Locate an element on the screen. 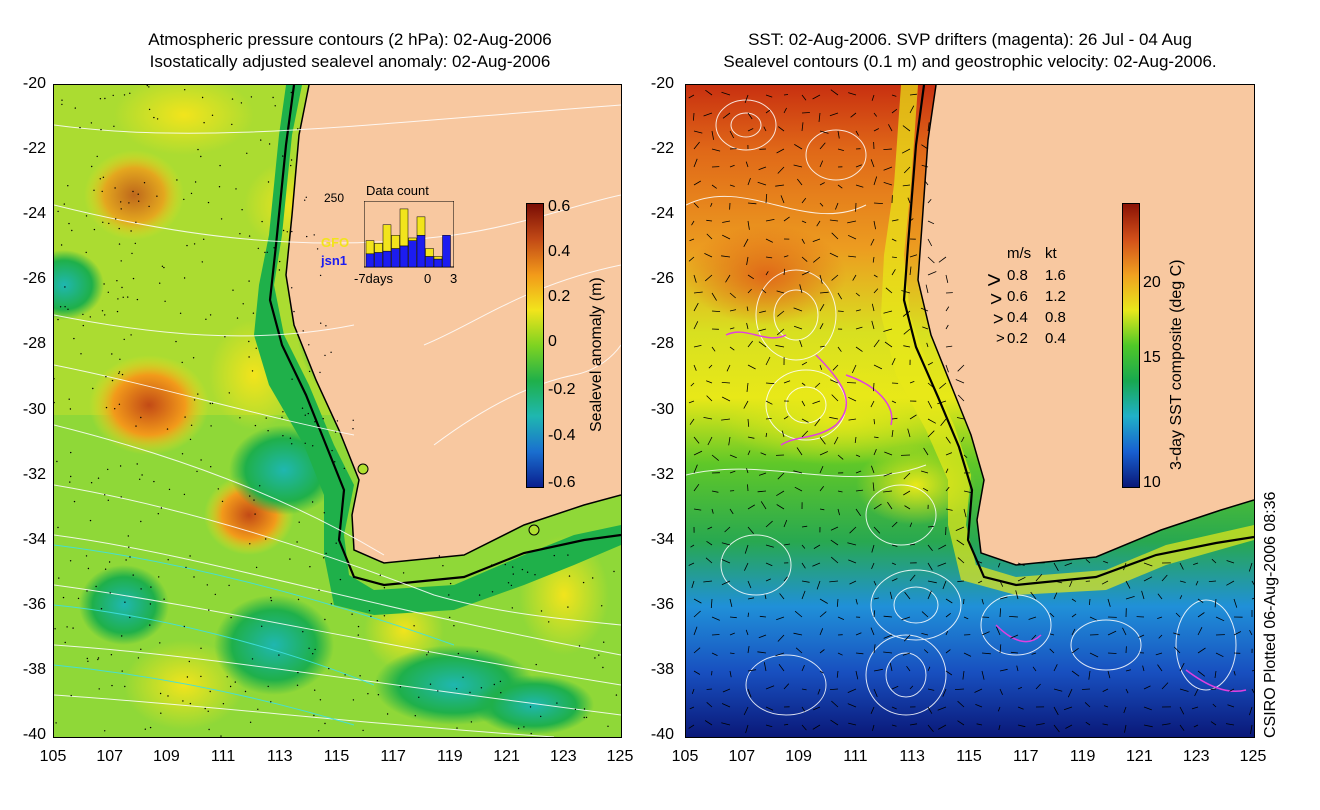  velocity-legend: m/s kt >0.8 1.6 >0.6 1.2 >0.4 0.8 >0.2 0.4 is located at coordinates (1045, 300).